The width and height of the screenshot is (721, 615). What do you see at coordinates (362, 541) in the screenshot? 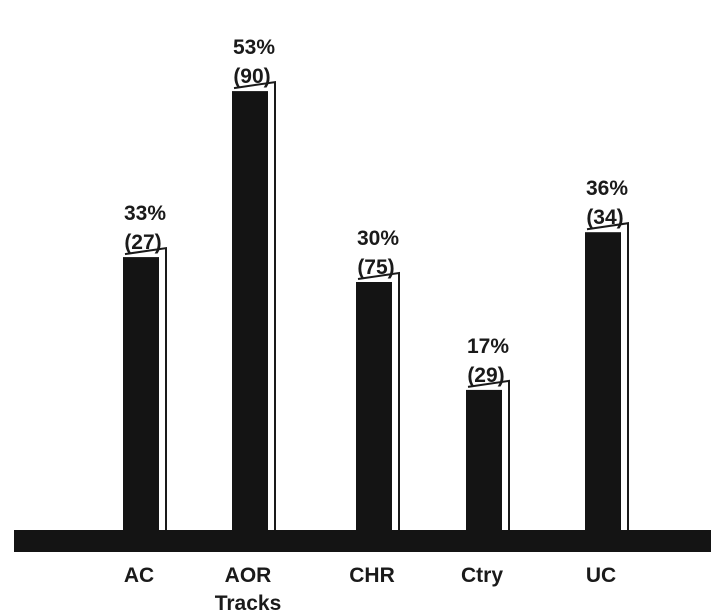
I see `chart-baseline` at bounding box center [362, 541].